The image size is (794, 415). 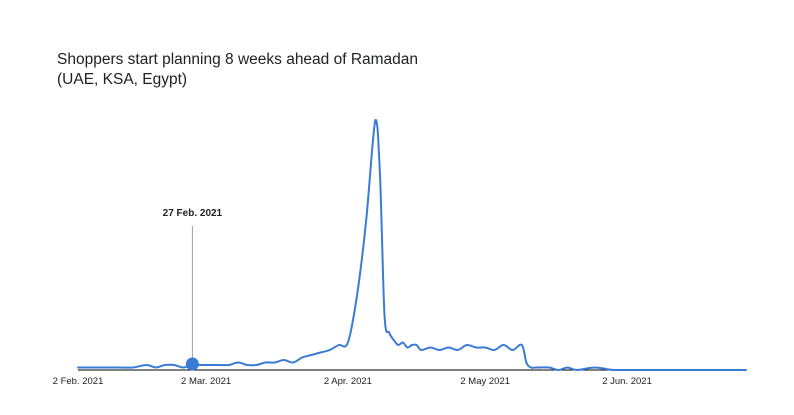 I want to click on annotation-label: 27 Feb. 2021, so click(x=193, y=213).